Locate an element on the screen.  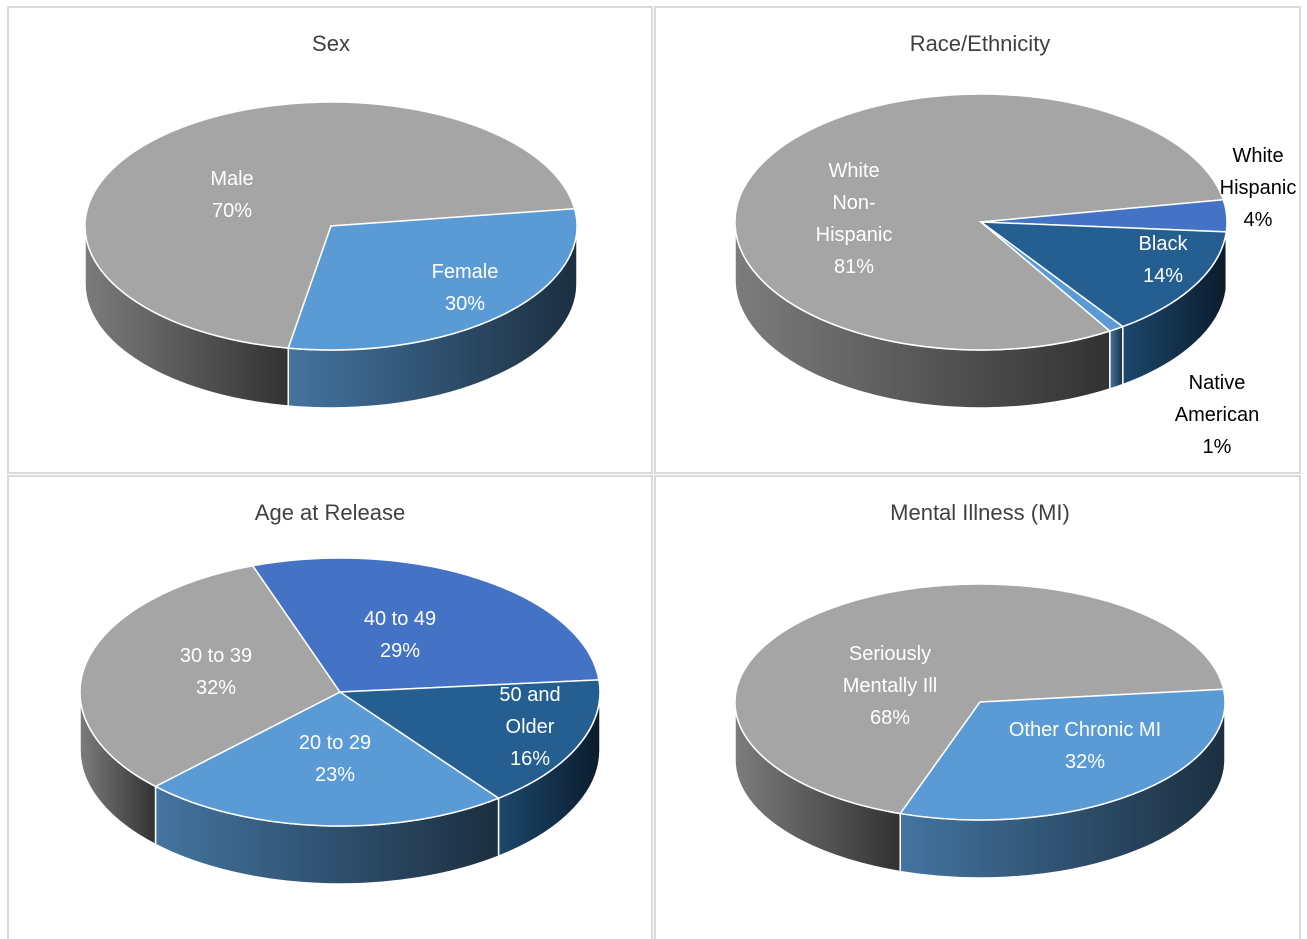
category-label: Native American is located at coordinates (1217, 399).